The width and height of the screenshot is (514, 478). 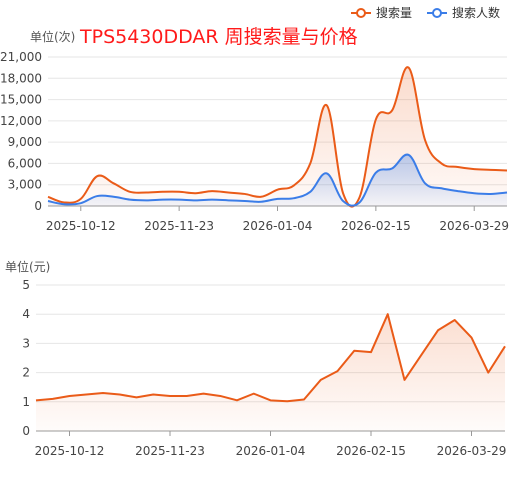 I want to click on legend-item-search-users: 搜索人数, so click(x=463, y=12).